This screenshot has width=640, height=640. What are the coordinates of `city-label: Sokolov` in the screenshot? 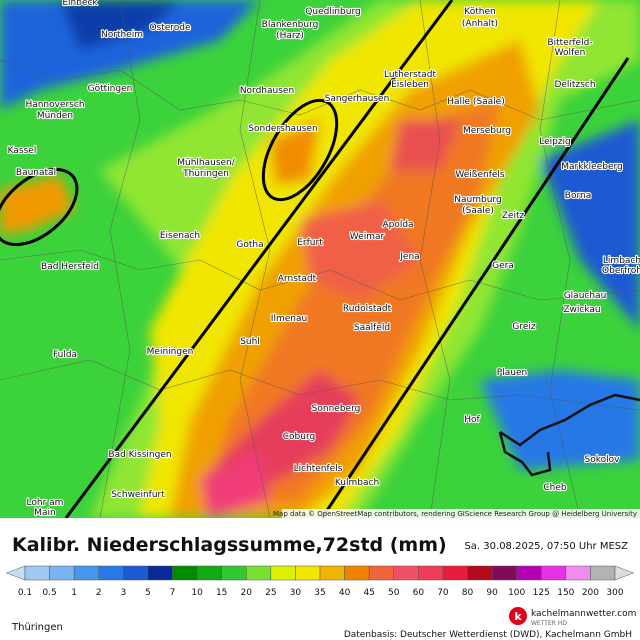 It's located at (603, 460).